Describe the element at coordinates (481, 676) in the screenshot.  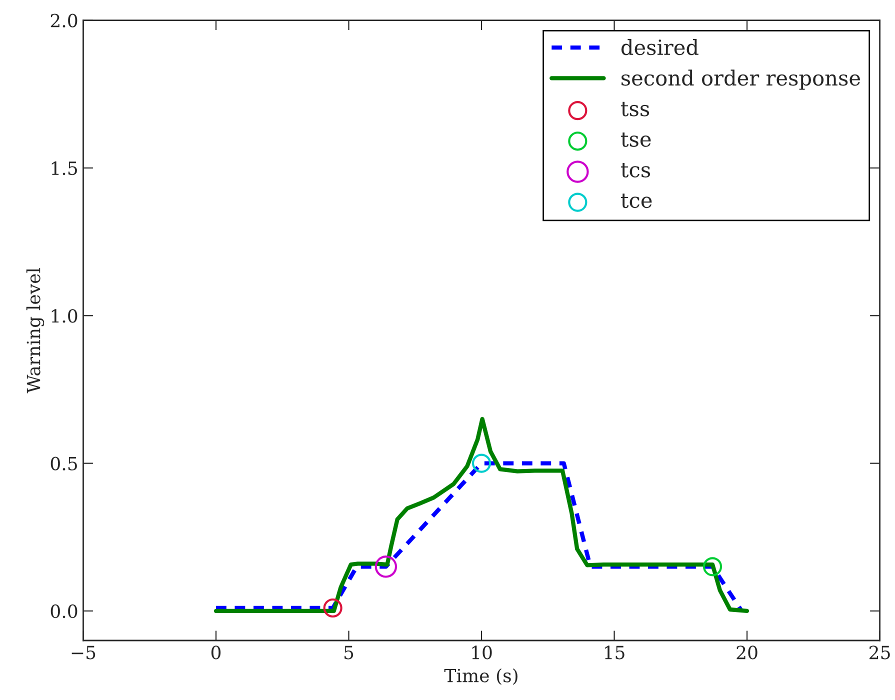
I see `x-axis-title: Time (s)` at that location.